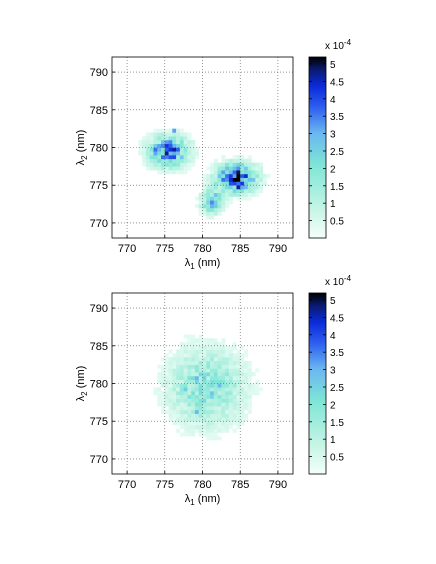 Image resolution: width=436 pixels, height=564 pixels. What do you see at coordinates (99, 422) in the screenshot?
I see `y-tick-label: 775` at bounding box center [99, 422].